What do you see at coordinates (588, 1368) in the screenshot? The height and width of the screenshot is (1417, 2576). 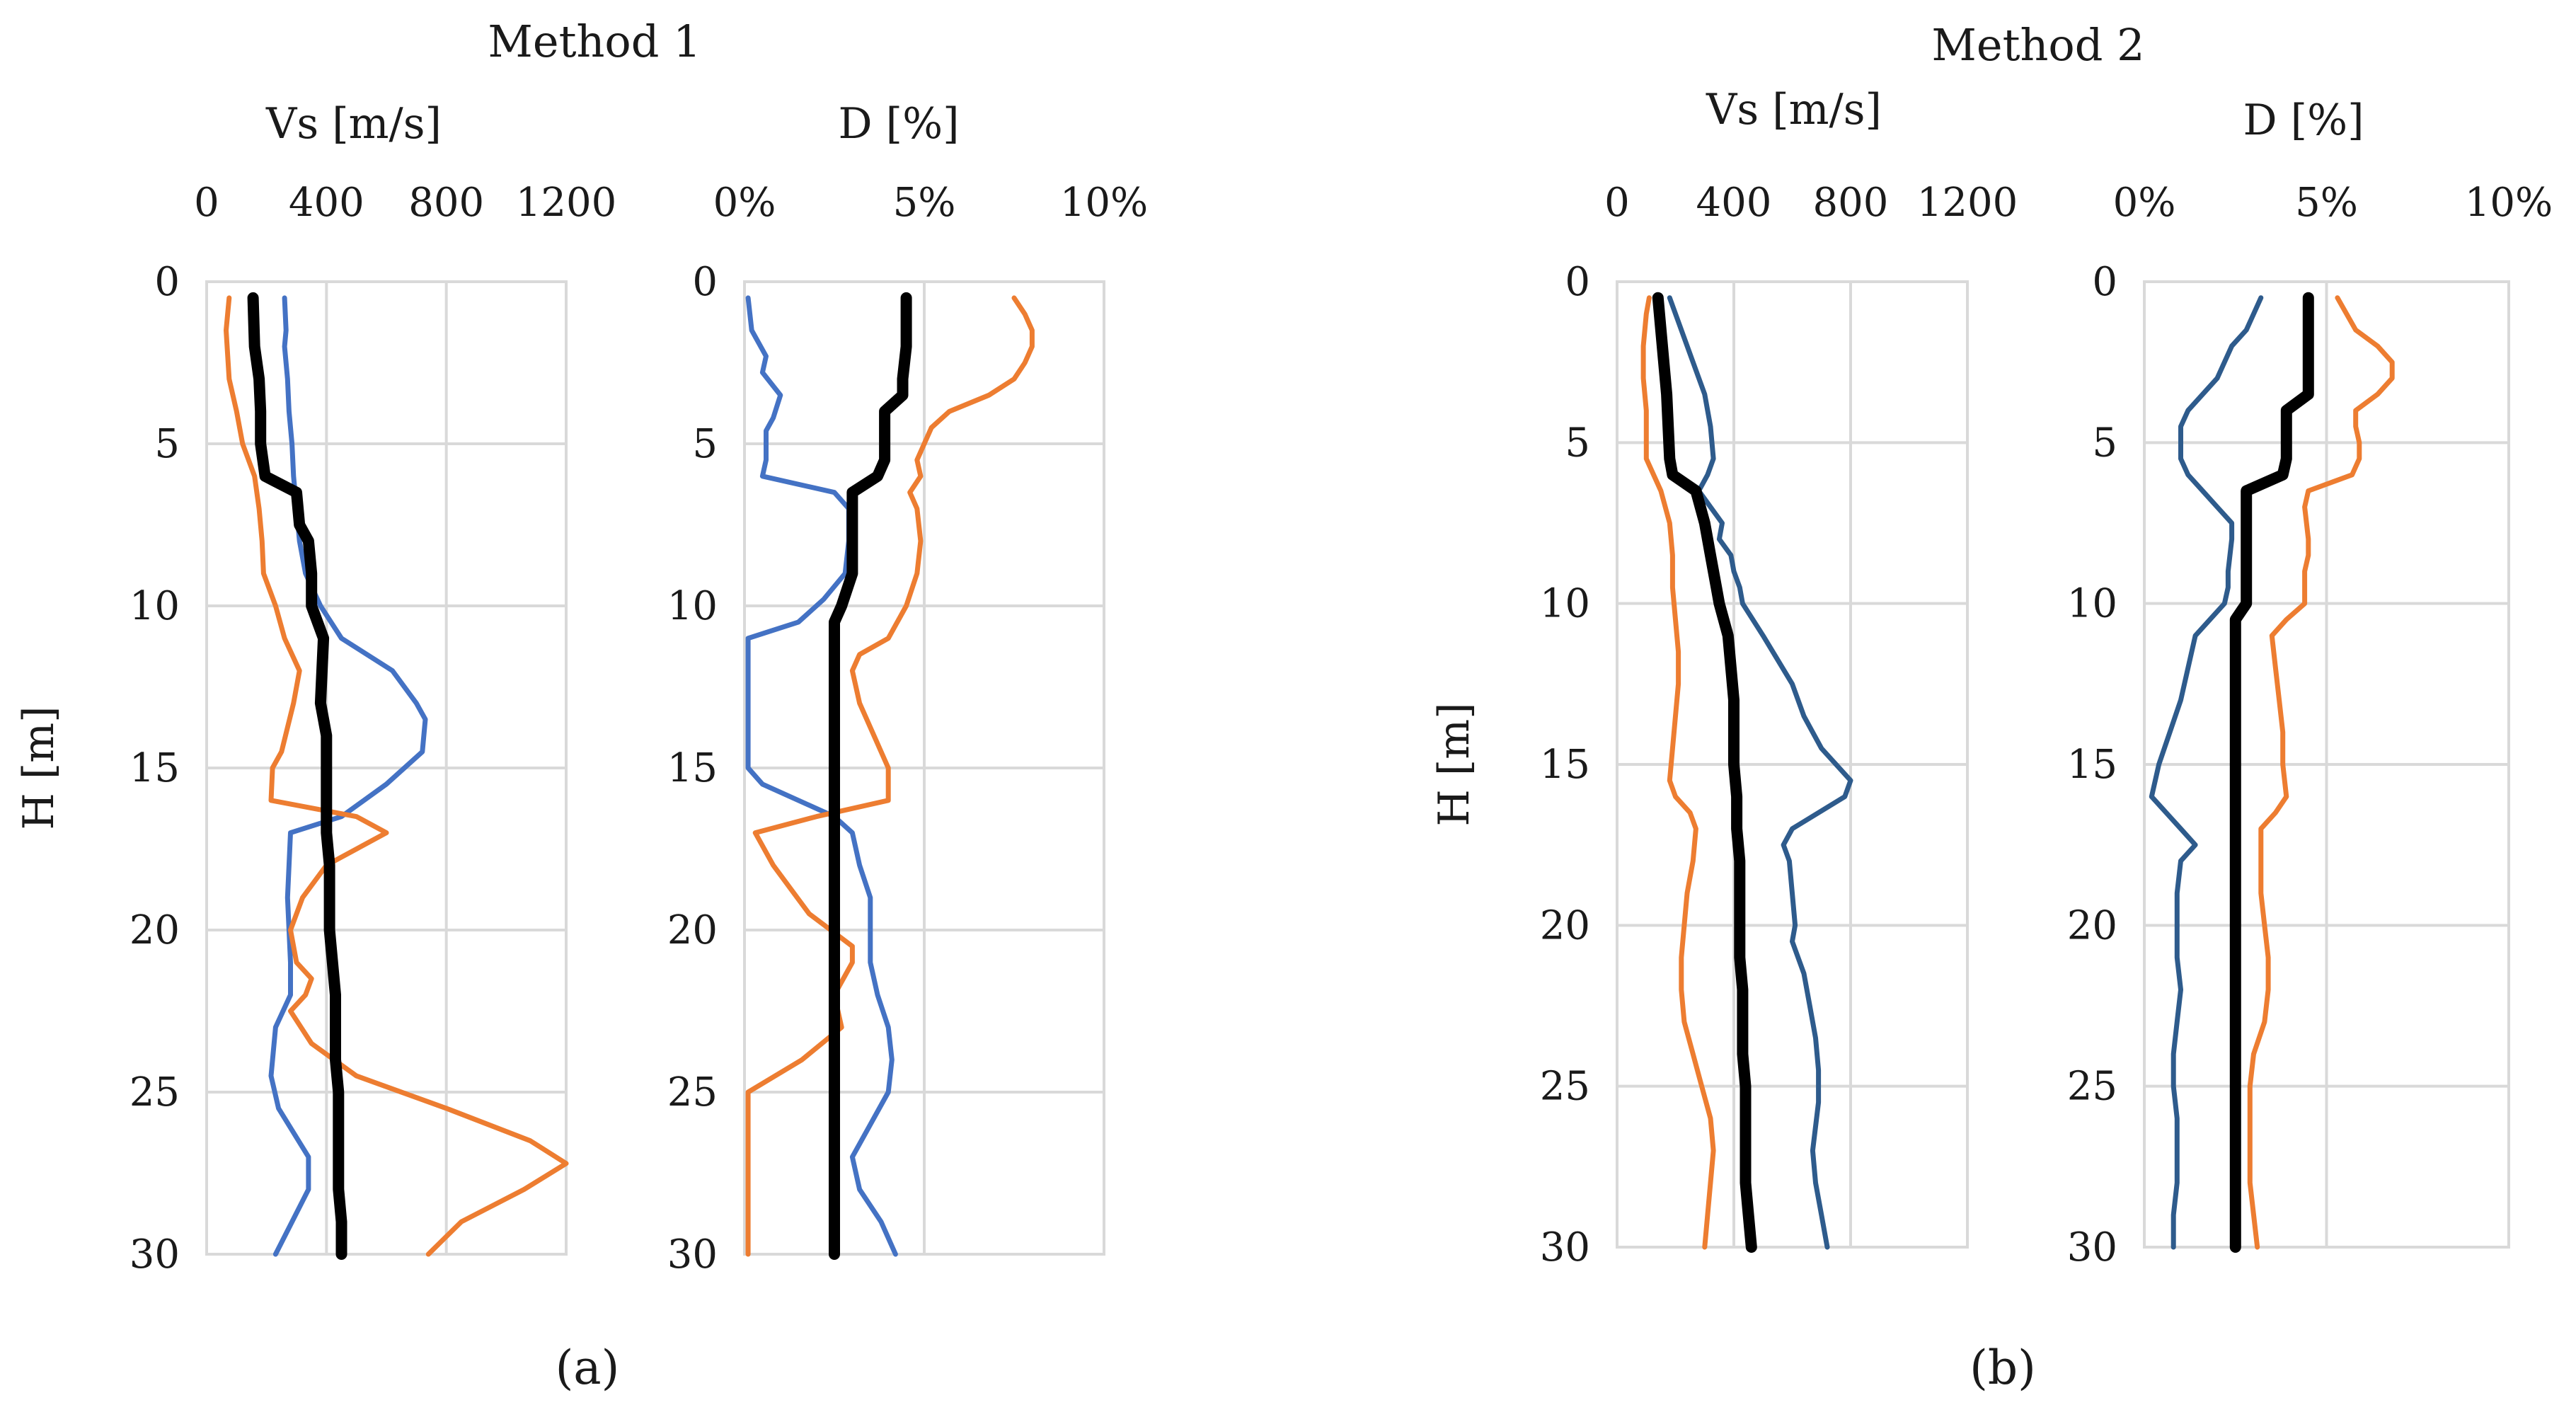 I see `panel-a-caption: (a)` at bounding box center [588, 1368].